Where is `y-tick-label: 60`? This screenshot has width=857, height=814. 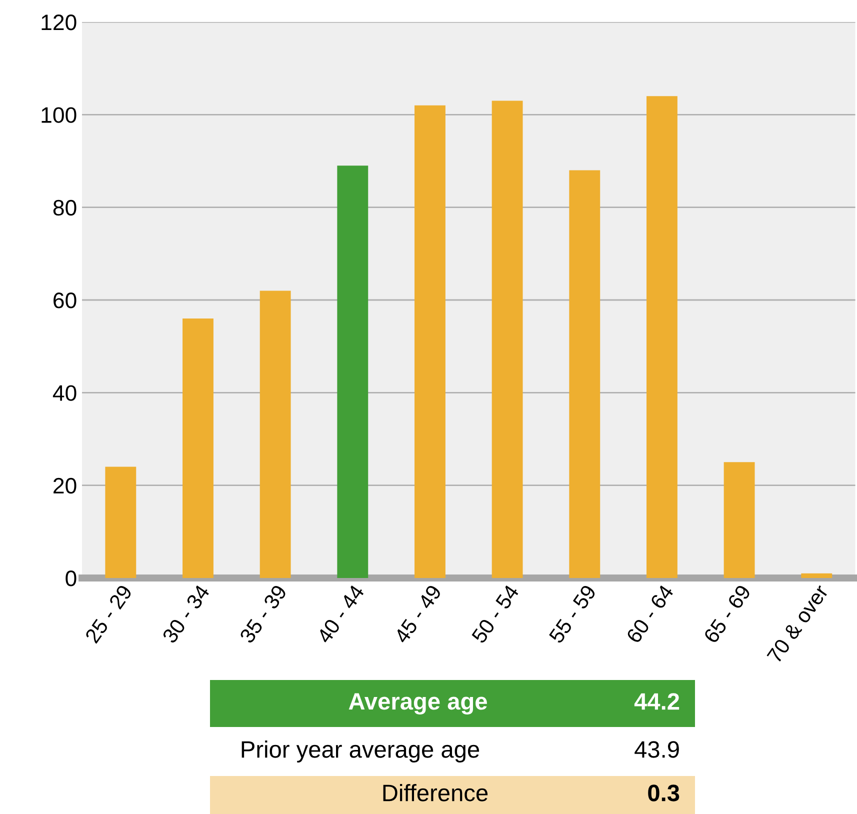 y-tick-label: 60 is located at coordinates (65, 300).